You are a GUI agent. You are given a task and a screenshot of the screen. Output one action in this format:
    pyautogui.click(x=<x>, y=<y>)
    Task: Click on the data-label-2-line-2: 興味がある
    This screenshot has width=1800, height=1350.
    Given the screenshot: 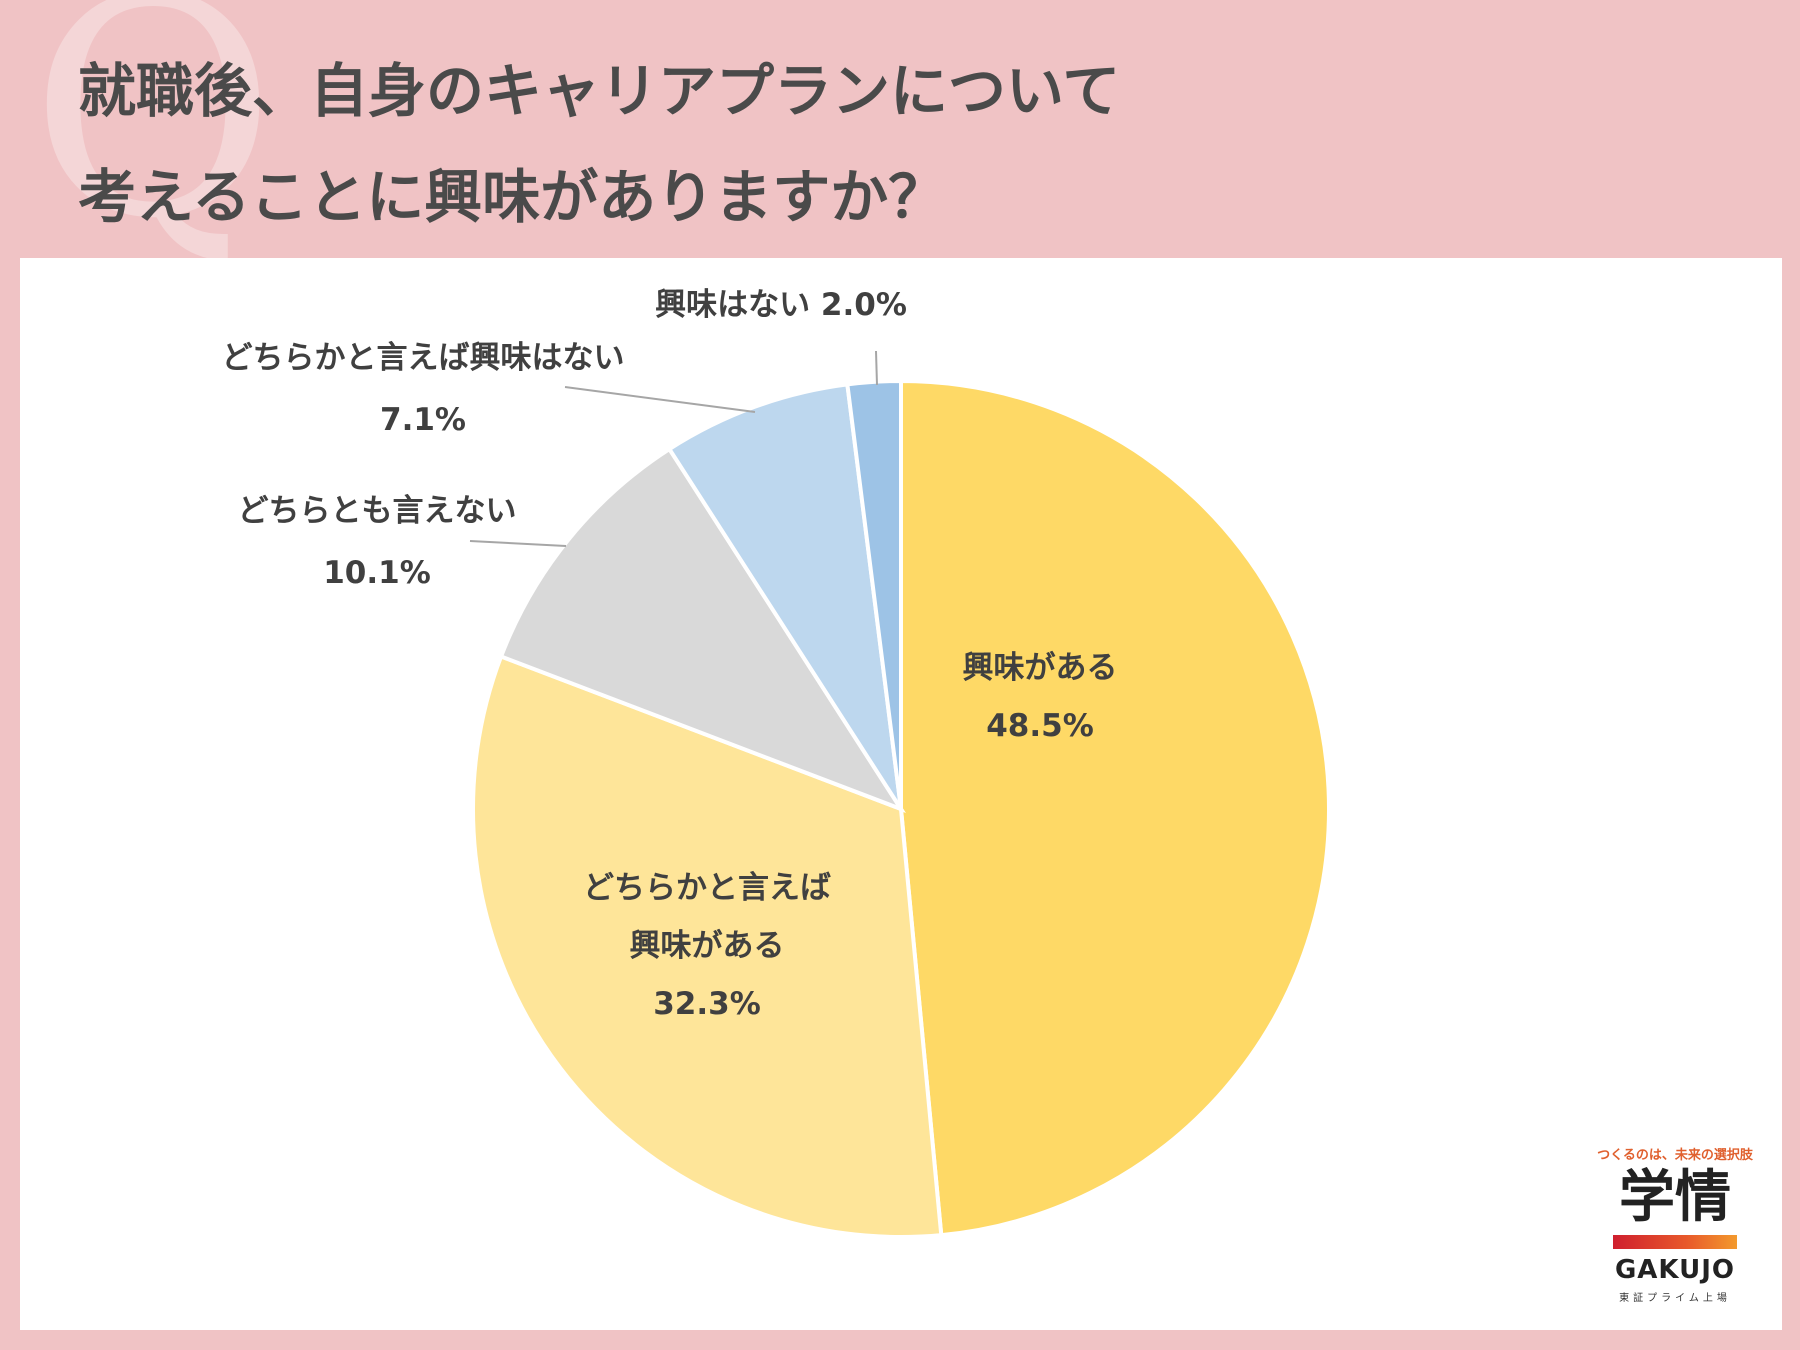 What is the action you would take?
    pyautogui.click(x=707, y=946)
    